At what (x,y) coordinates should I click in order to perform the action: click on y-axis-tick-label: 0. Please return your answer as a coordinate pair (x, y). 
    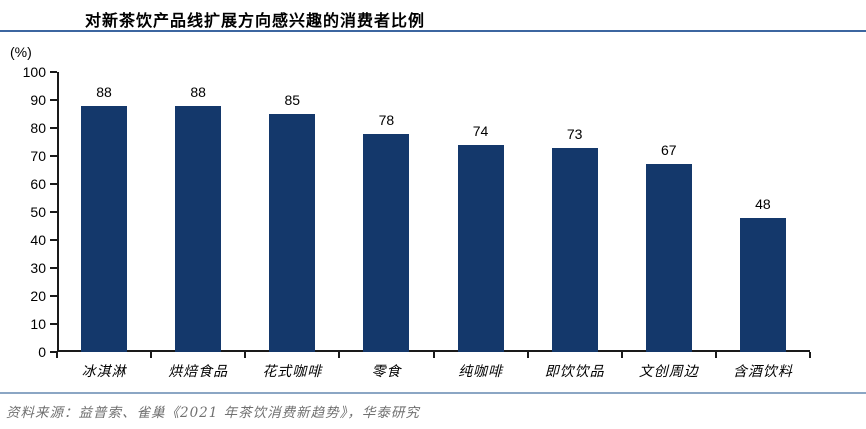
    Looking at the image, I should click on (42, 352).